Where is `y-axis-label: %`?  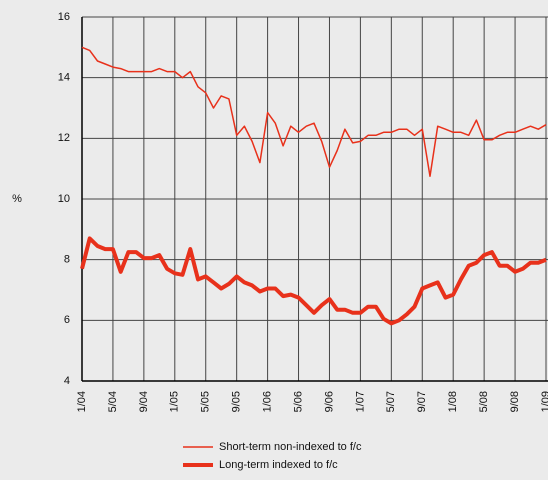 y-axis-label: % is located at coordinates (17, 199).